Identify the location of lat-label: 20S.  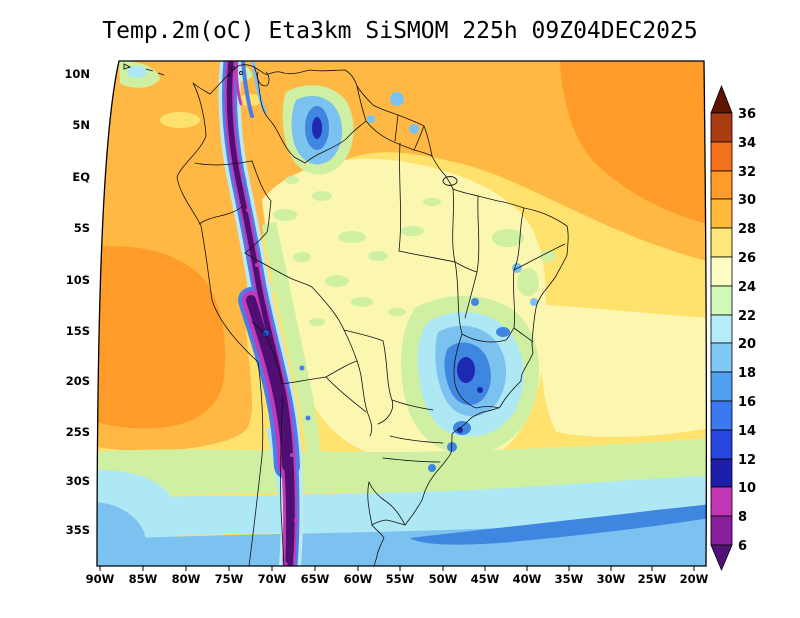
(78, 381).